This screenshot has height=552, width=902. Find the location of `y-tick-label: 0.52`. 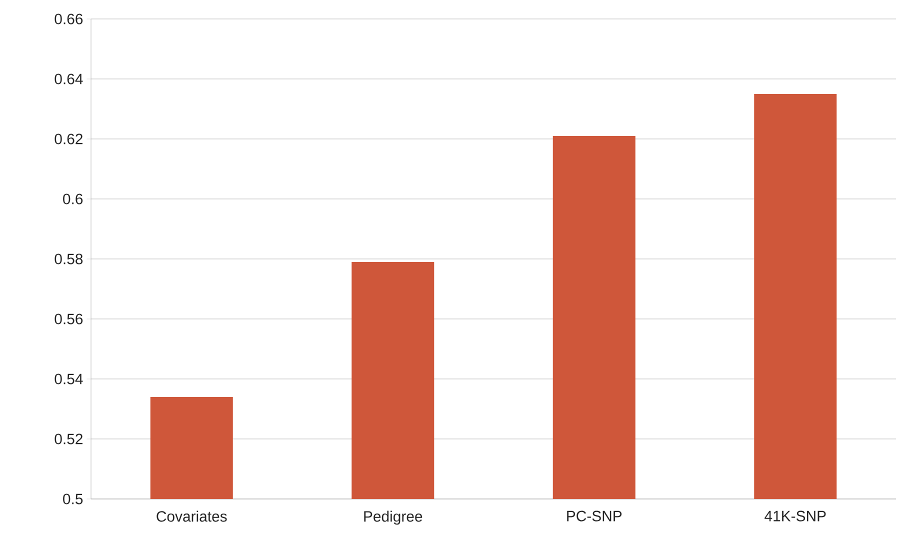

y-tick-label: 0.52 is located at coordinates (68, 439).